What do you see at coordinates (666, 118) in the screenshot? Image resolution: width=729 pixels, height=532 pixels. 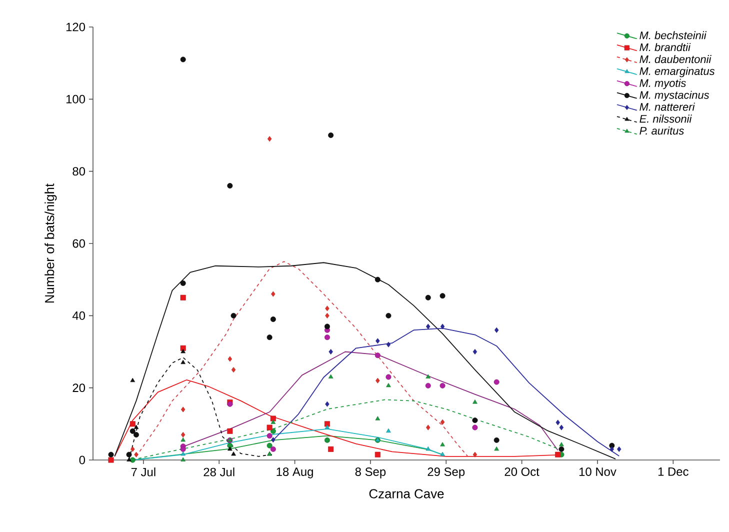 I see `legend-label: E. nilssonii` at bounding box center [666, 118].